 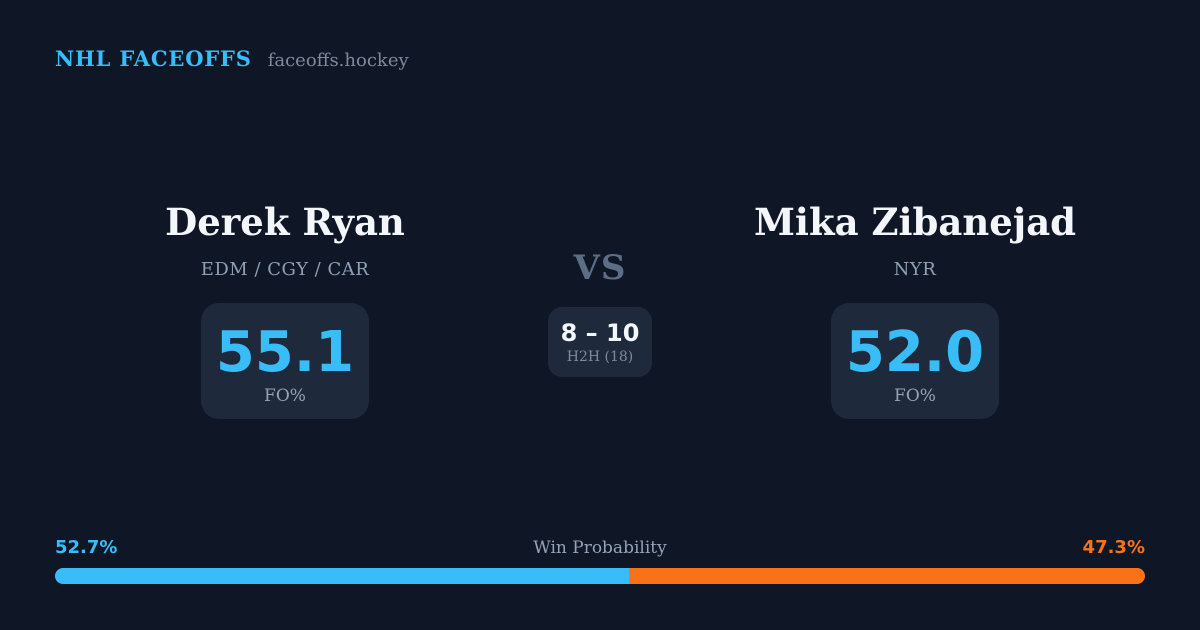 What do you see at coordinates (153, 58) in the screenshot?
I see `brand-title: NHL FACEOFFS` at bounding box center [153, 58].